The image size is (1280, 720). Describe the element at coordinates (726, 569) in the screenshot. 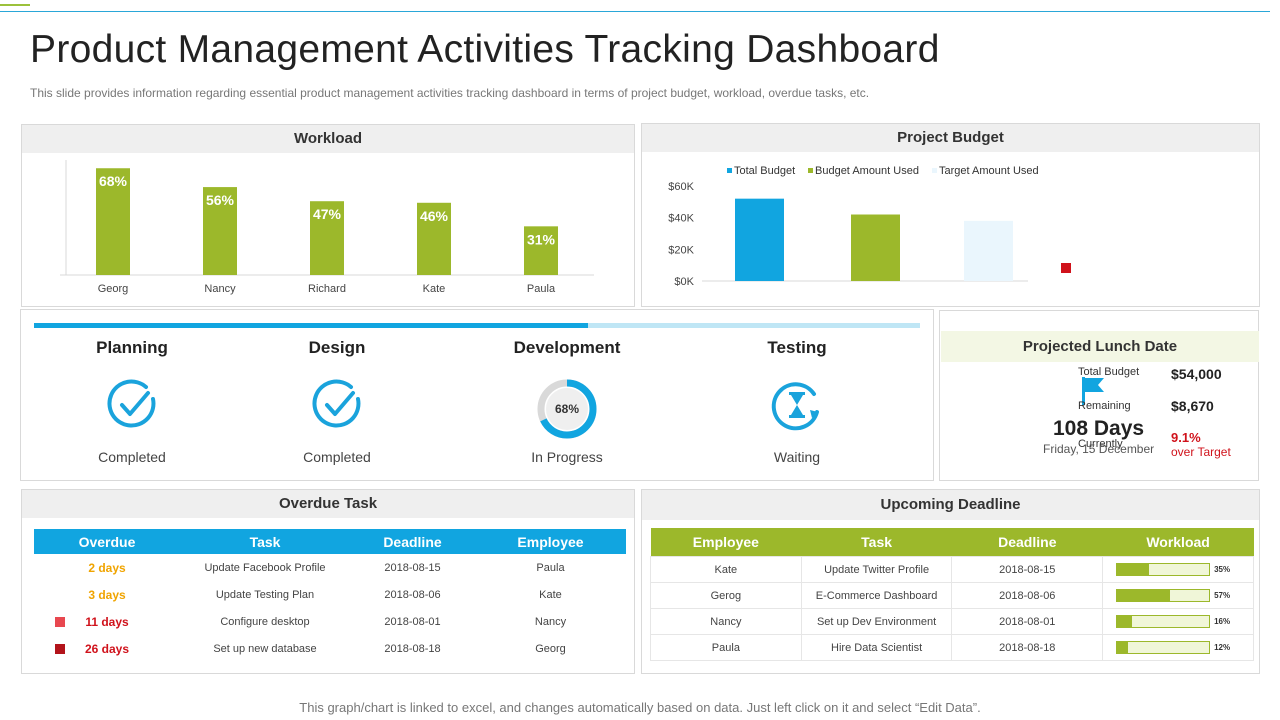

I see `upcoming-employee-cell: Kate` at that location.